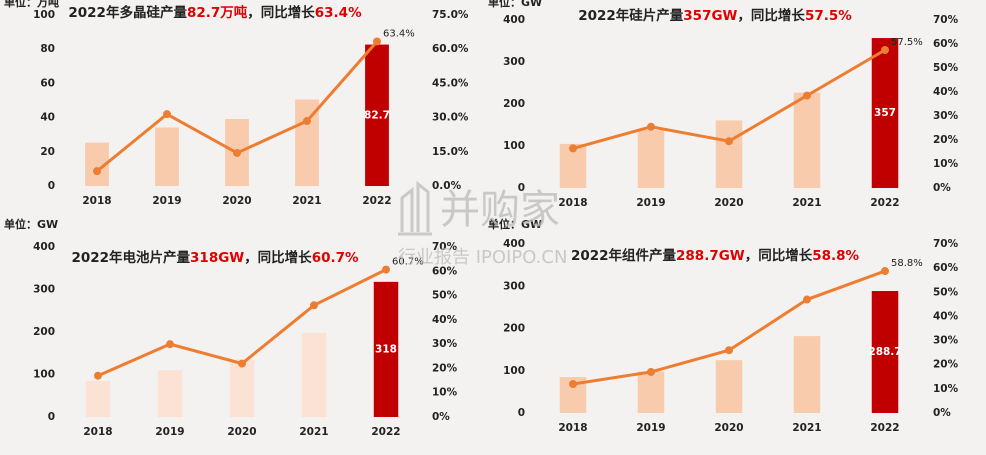 The image size is (986, 455). I want to click on y2-tick-label: 60.0%, so click(450, 49).